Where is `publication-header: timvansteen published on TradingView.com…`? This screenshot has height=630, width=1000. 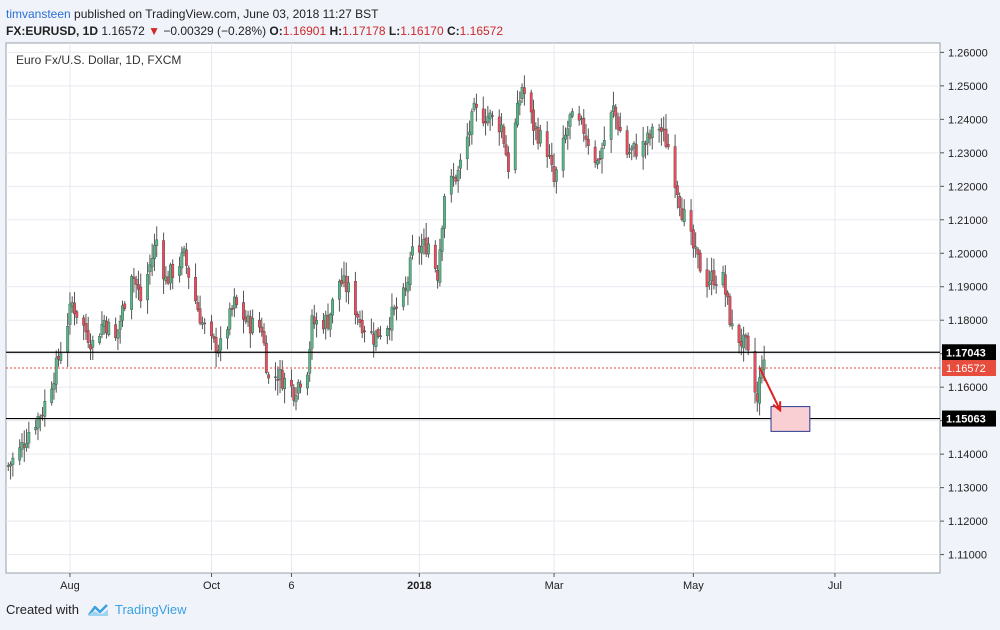 publication-header: timvansteen published on TradingView.com… is located at coordinates (192, 14).